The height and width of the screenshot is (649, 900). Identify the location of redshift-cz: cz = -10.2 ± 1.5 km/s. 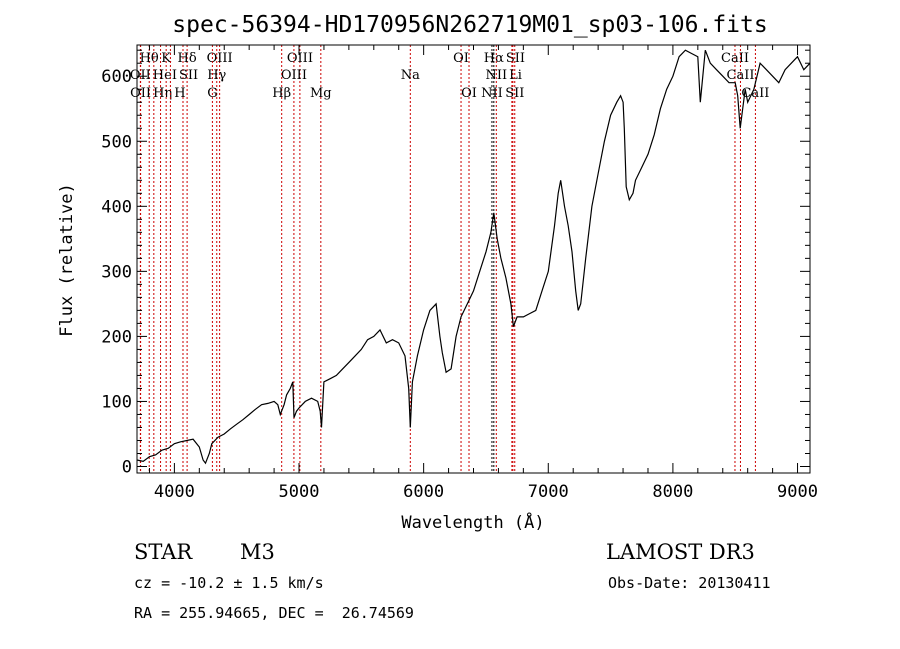
(229, 583).